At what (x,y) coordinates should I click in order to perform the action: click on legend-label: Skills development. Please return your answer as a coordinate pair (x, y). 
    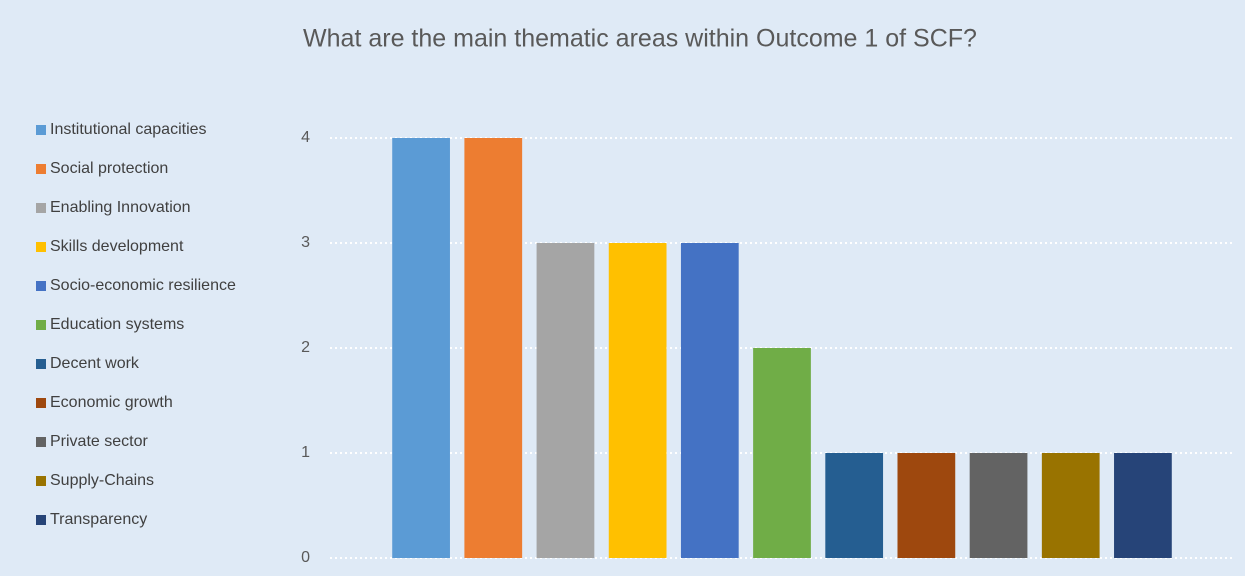
    Looking at the image, I should click on (117, 246).